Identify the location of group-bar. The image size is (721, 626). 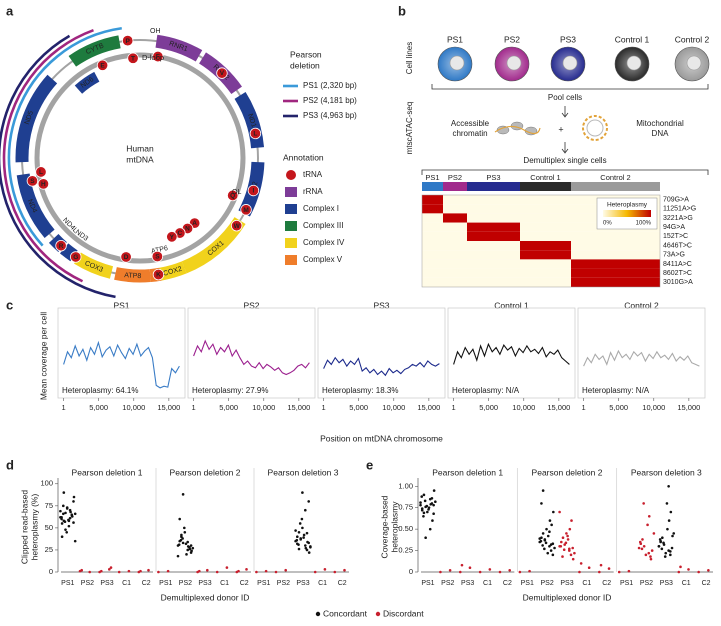
(432, 186).